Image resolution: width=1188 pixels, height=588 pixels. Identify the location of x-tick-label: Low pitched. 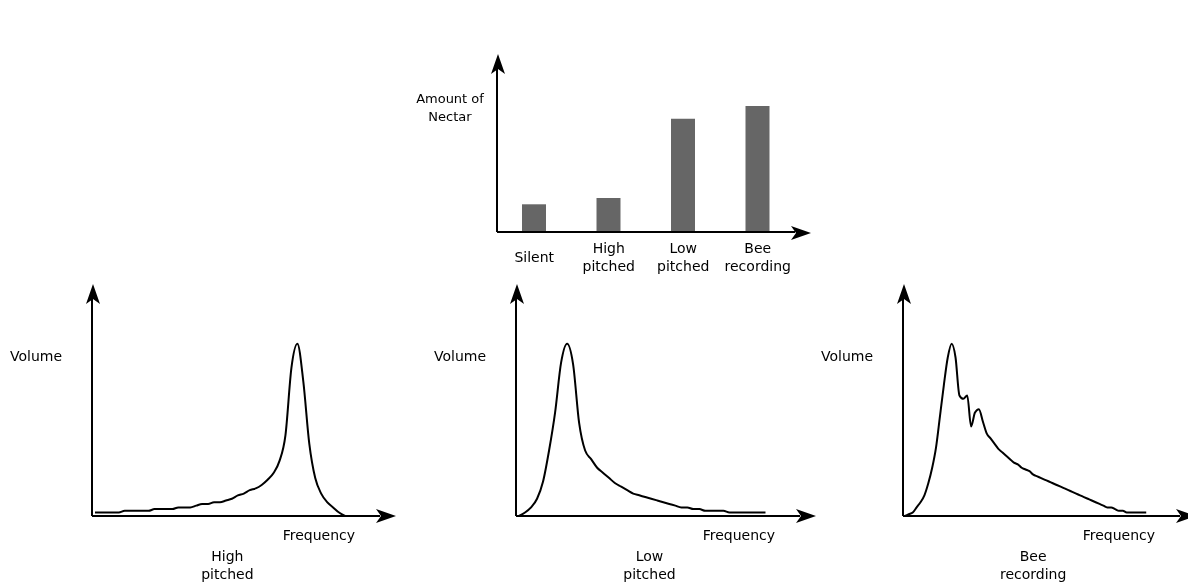
(683, 257).